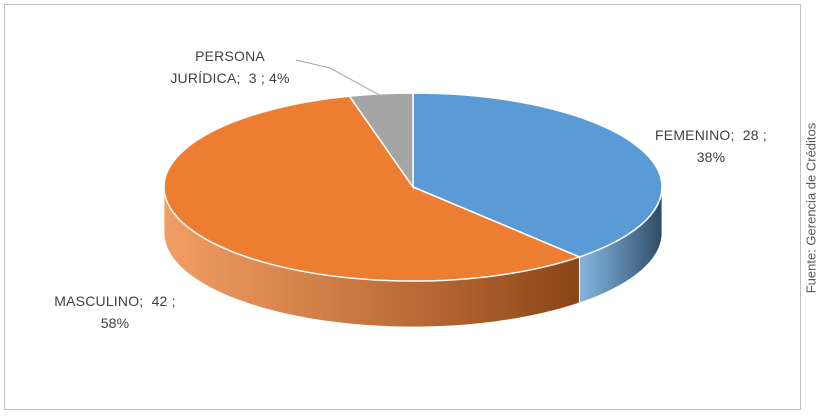 This screenshot has width=826, height=416. Describe the element at coordinates (230, 78) in the screenshot. I see `data-label-persona-juridica-line2: JURÍDICA; 3 ; 4%` at that location.